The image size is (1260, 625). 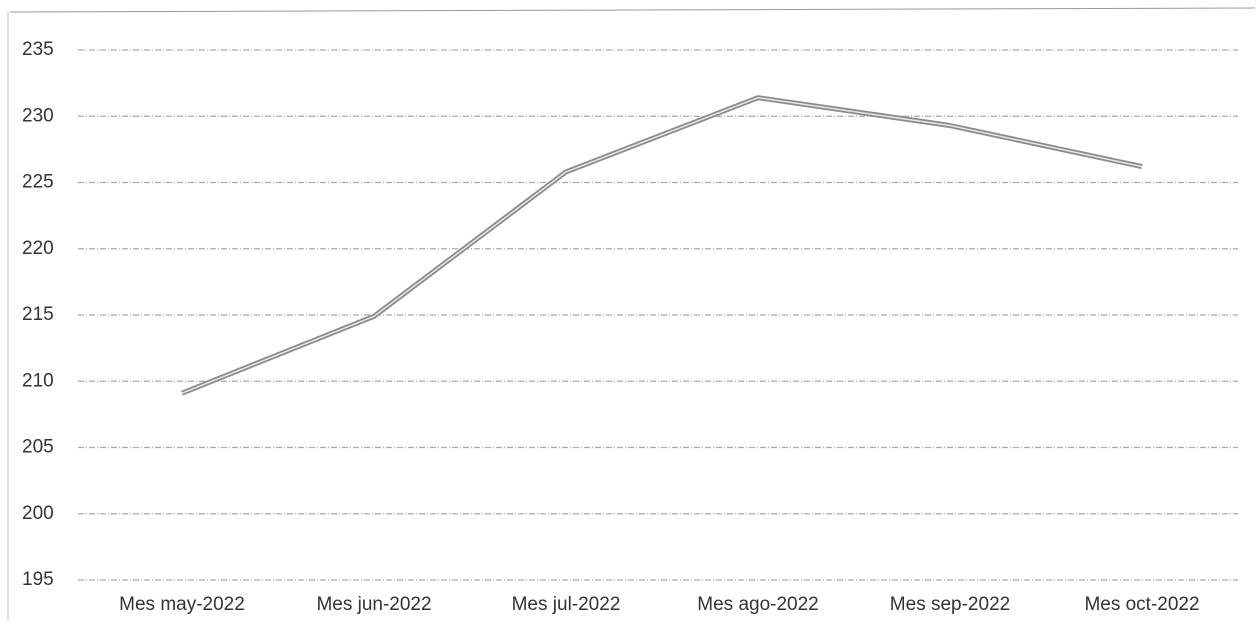 What do you see at coordinates (38, 115) in the screenshot?
I see `y-tick-label: 230` at bounding box center [38, 115].